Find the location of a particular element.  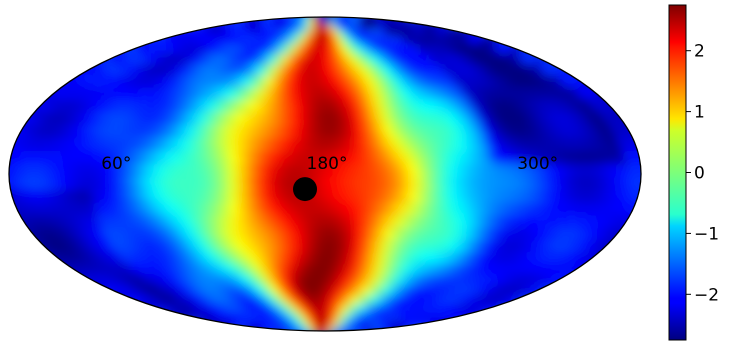

longitude-labels: 60° 180° 300° is located at coordinates (329, 164).